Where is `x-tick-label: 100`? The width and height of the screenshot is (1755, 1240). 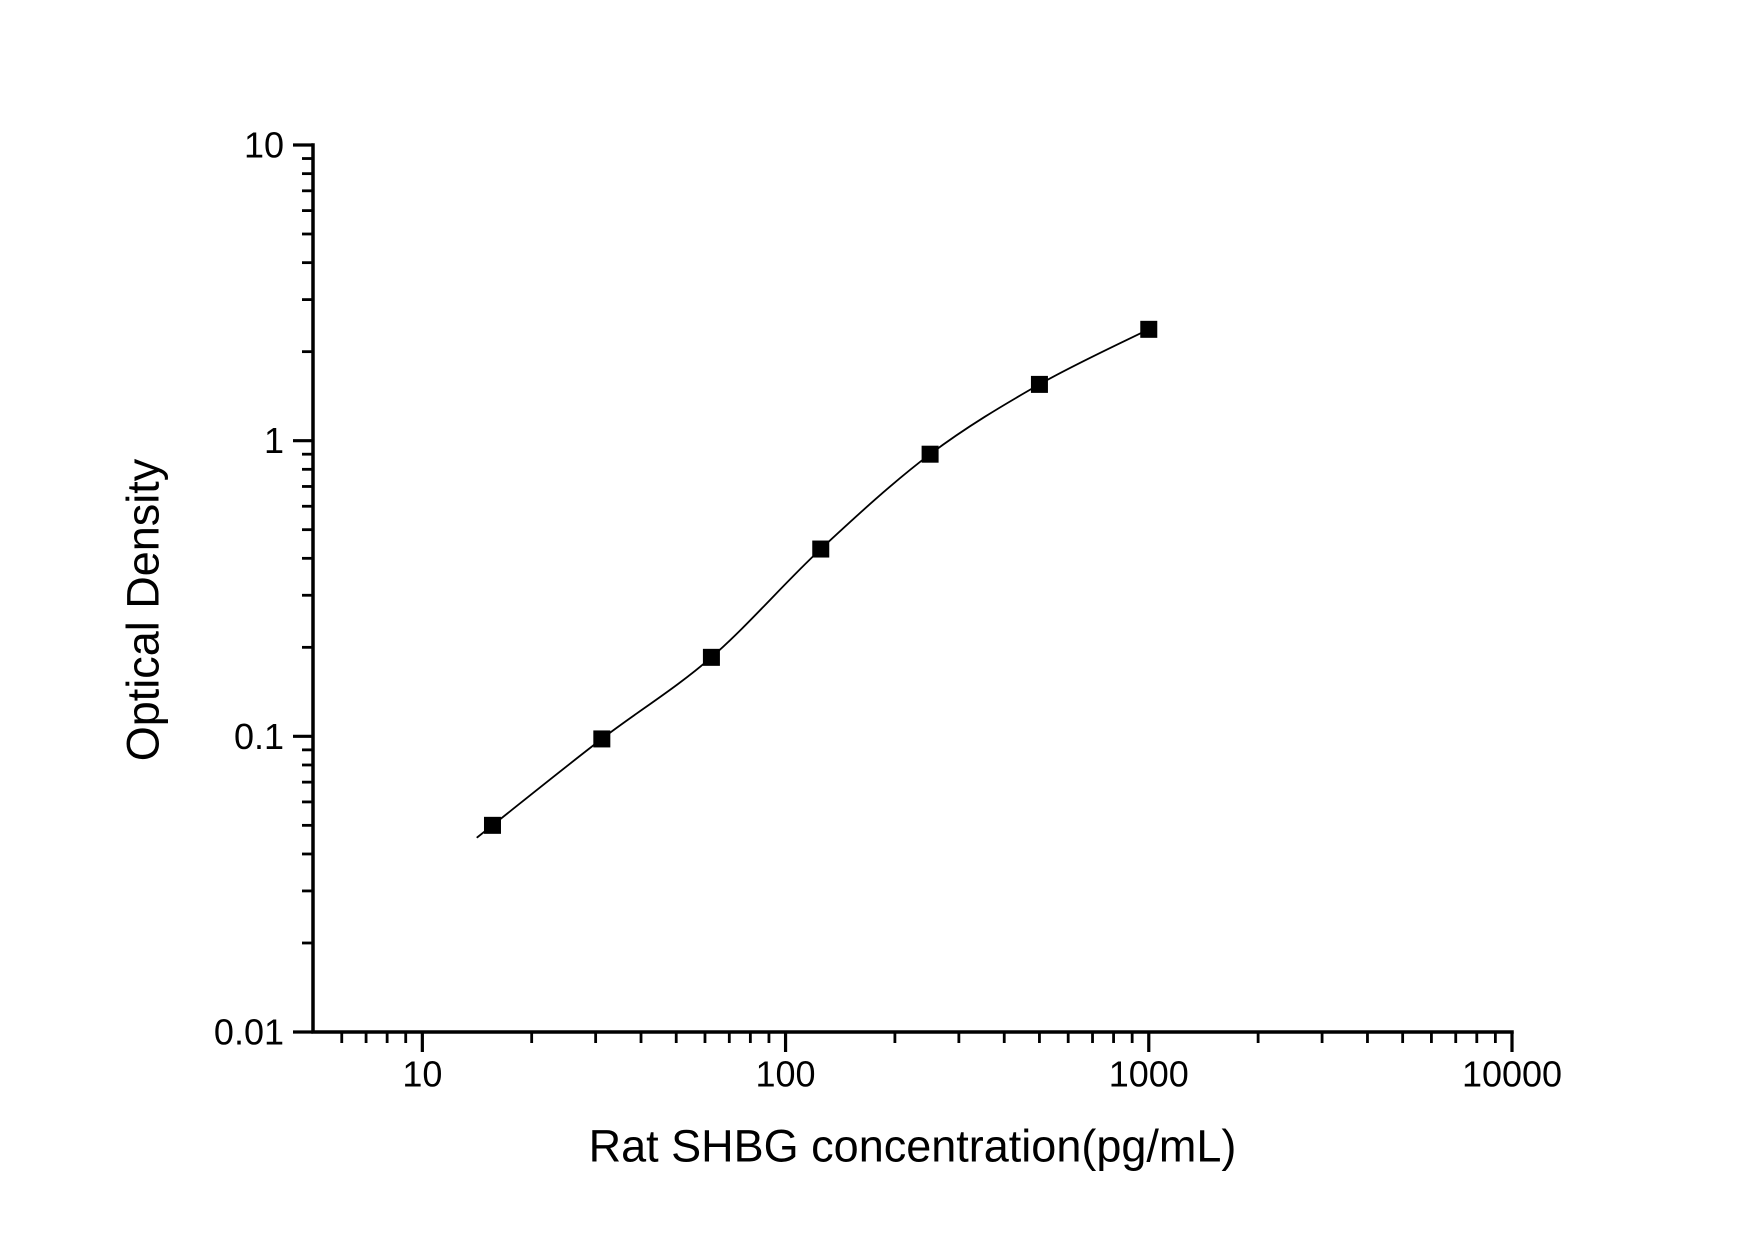 x-tick-label: 100 is located at coordinates (786, 1073).